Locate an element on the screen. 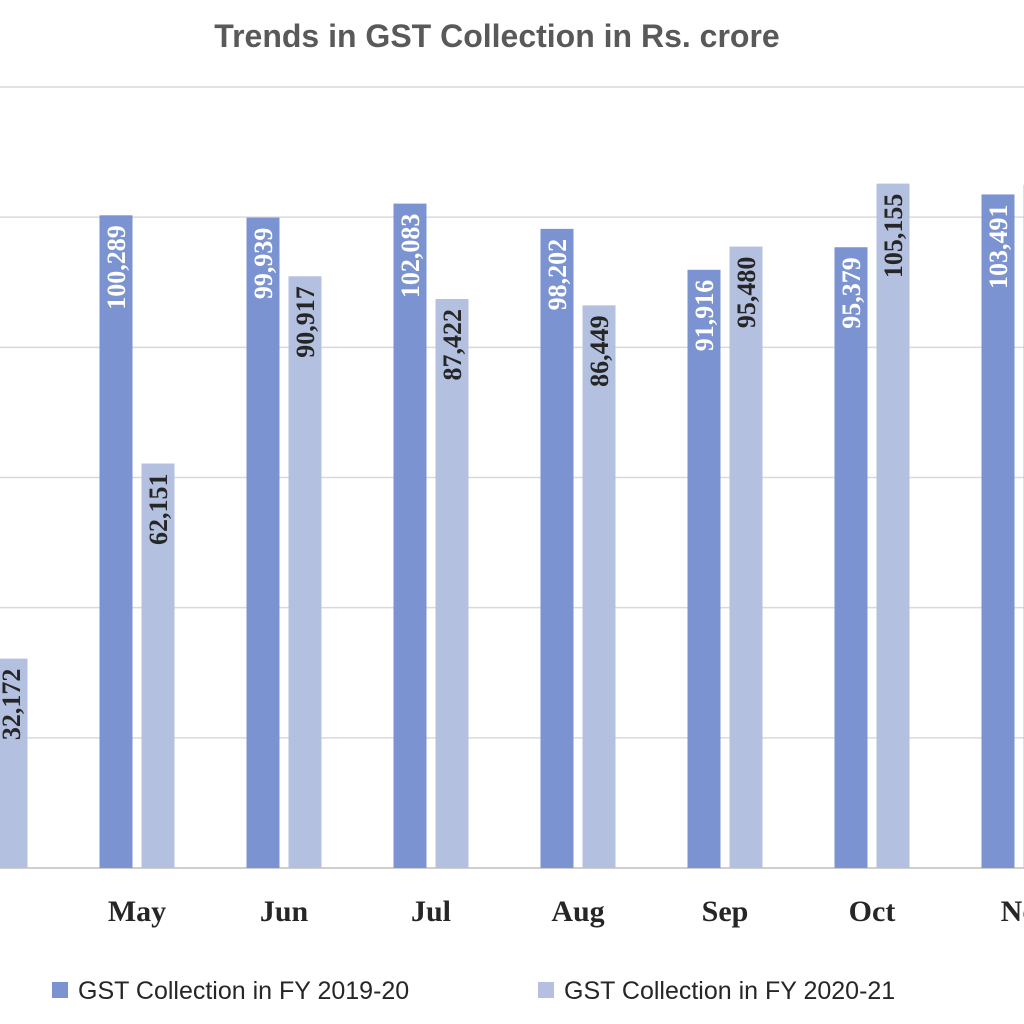 Image resolution: width=1024 pixels, height=1024 pixels. bar-fy2019-20-nov is located at coordinates (998, 531).